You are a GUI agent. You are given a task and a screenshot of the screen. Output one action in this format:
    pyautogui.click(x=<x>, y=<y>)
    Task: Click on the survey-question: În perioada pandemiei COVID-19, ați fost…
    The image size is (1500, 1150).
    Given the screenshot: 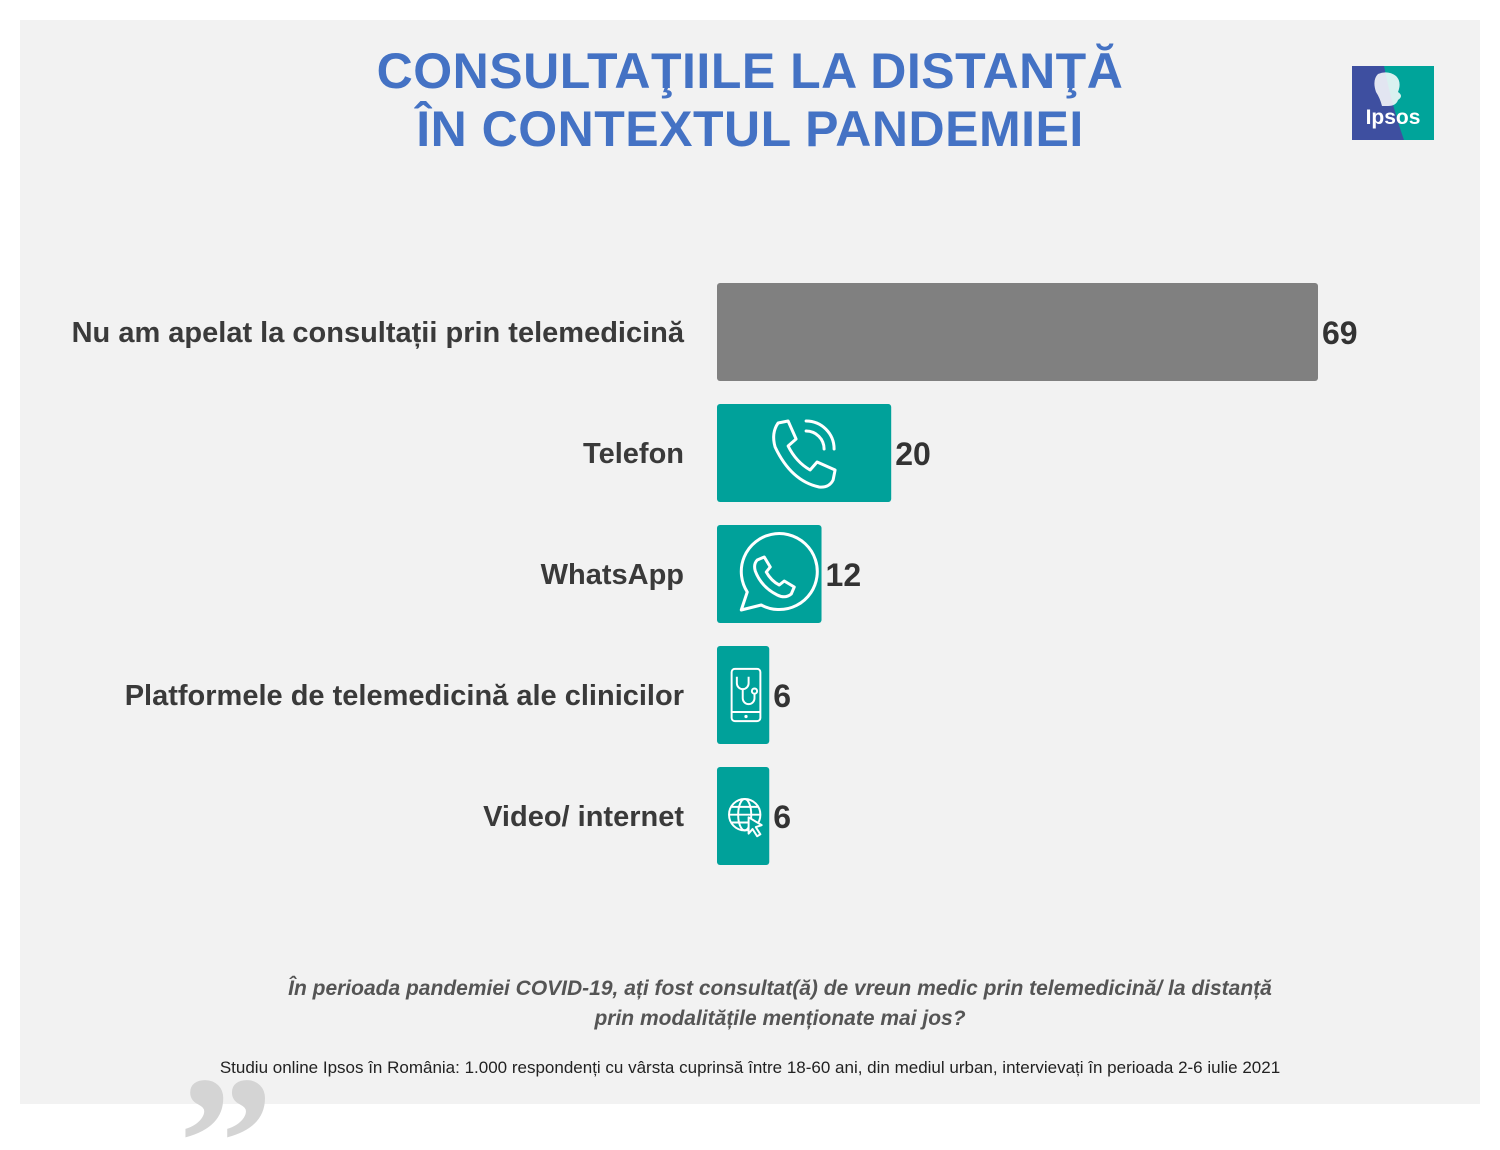 What is the action you would take?
    pyautogui.click(x=780, y=1004)
    